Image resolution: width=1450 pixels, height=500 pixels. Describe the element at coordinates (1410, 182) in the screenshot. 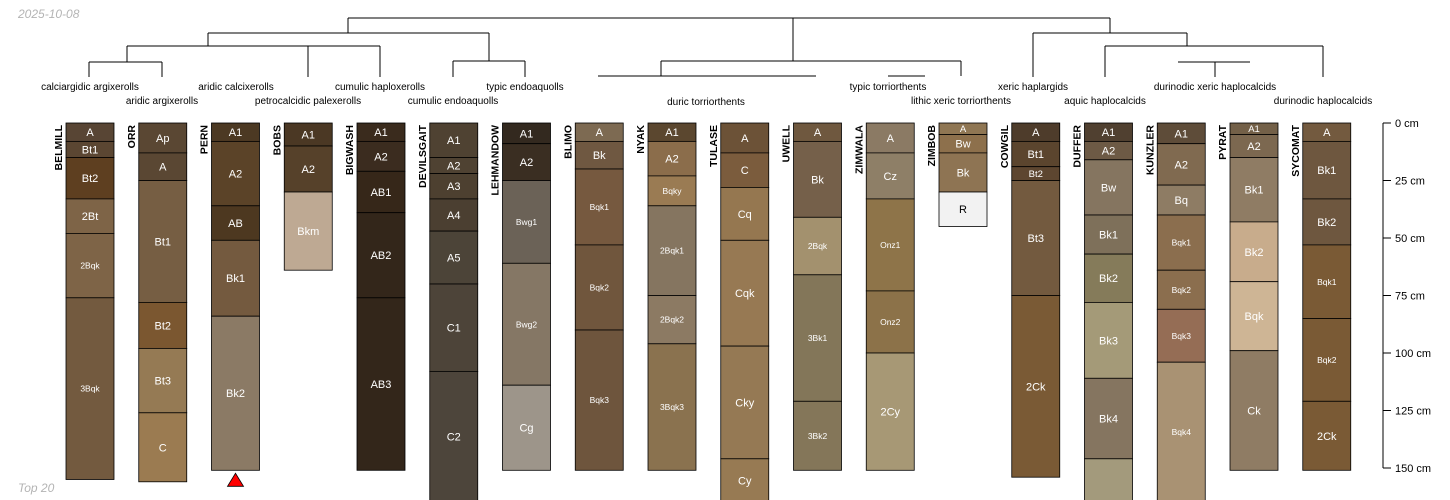

I see `axis-tick-label: 25 cm` at that location.